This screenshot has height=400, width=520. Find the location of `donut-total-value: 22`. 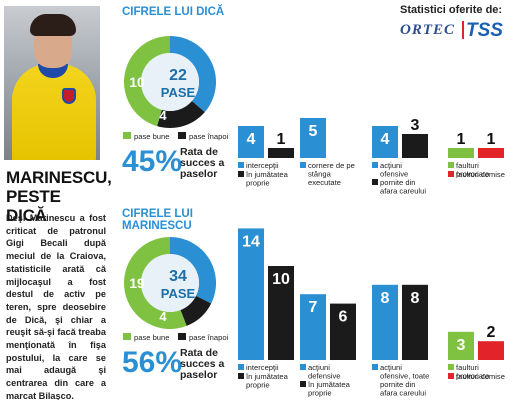

donut-total-value: 22 is located at coordinates (178, 75).